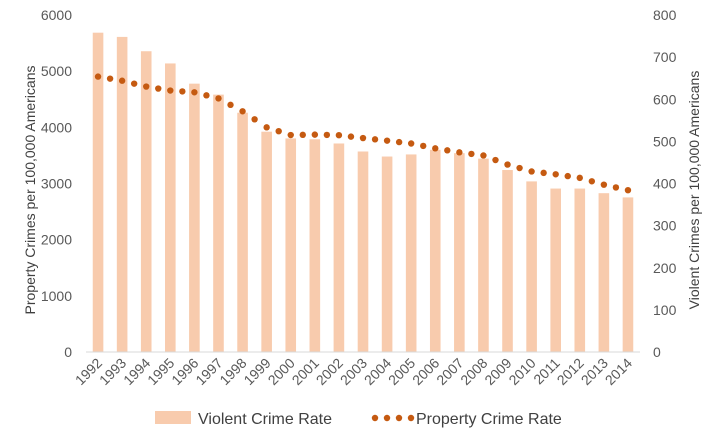 The height and width of the screenshot is (441, 720). Describe the element at coordinates (665, 226) in the screenshot. I see `right-tick-label-300: 300` at that location.